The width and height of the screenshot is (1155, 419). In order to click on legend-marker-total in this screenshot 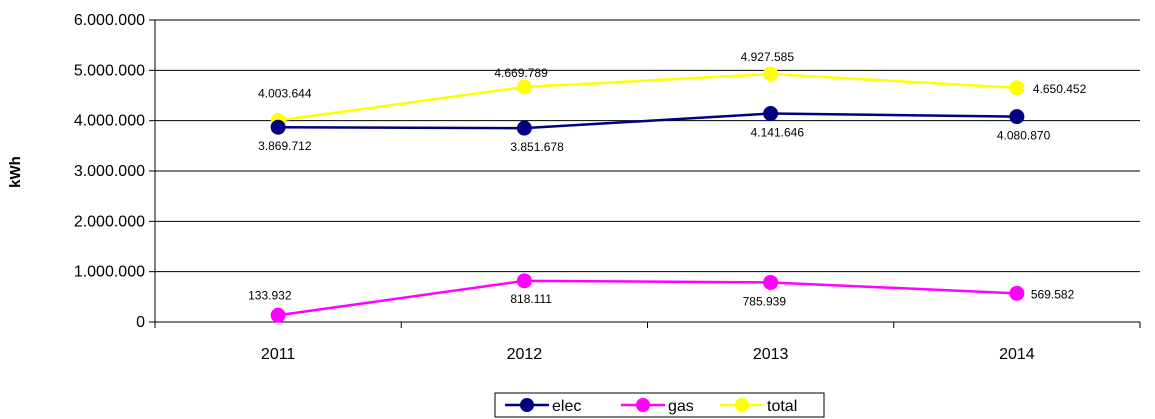, I will do `click(742, 405)`.